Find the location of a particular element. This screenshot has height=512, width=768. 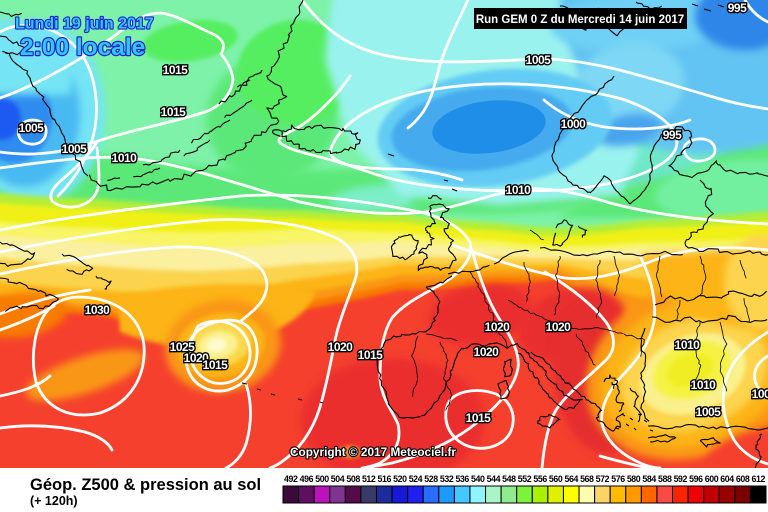

svg-text: Lundi 19 juin 2017 is located at coordinates (84, 24).